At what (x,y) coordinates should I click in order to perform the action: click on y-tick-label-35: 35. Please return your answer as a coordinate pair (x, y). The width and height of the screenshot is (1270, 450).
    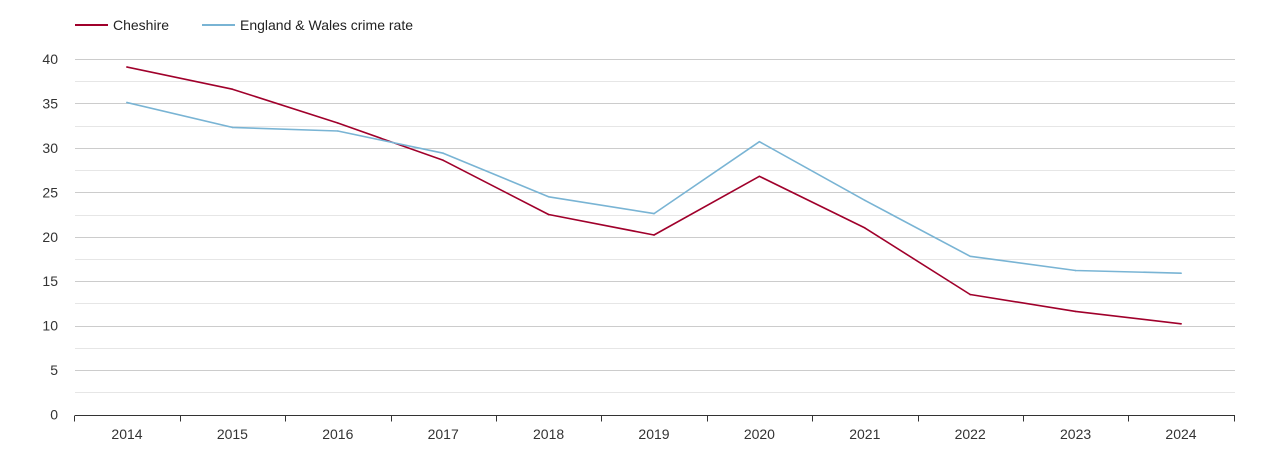
    Looking at the image, I should click on (50, 103).